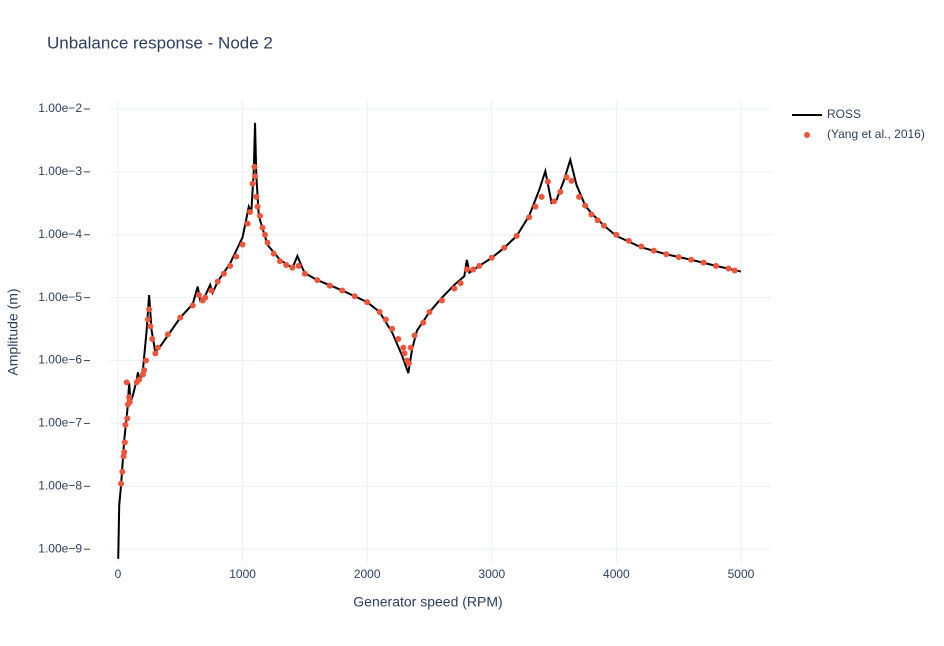  What do you see at coordinates (242, 574) in the screenshot?
I see `x-tick-label: 1000` at bounding box center [242, 574].